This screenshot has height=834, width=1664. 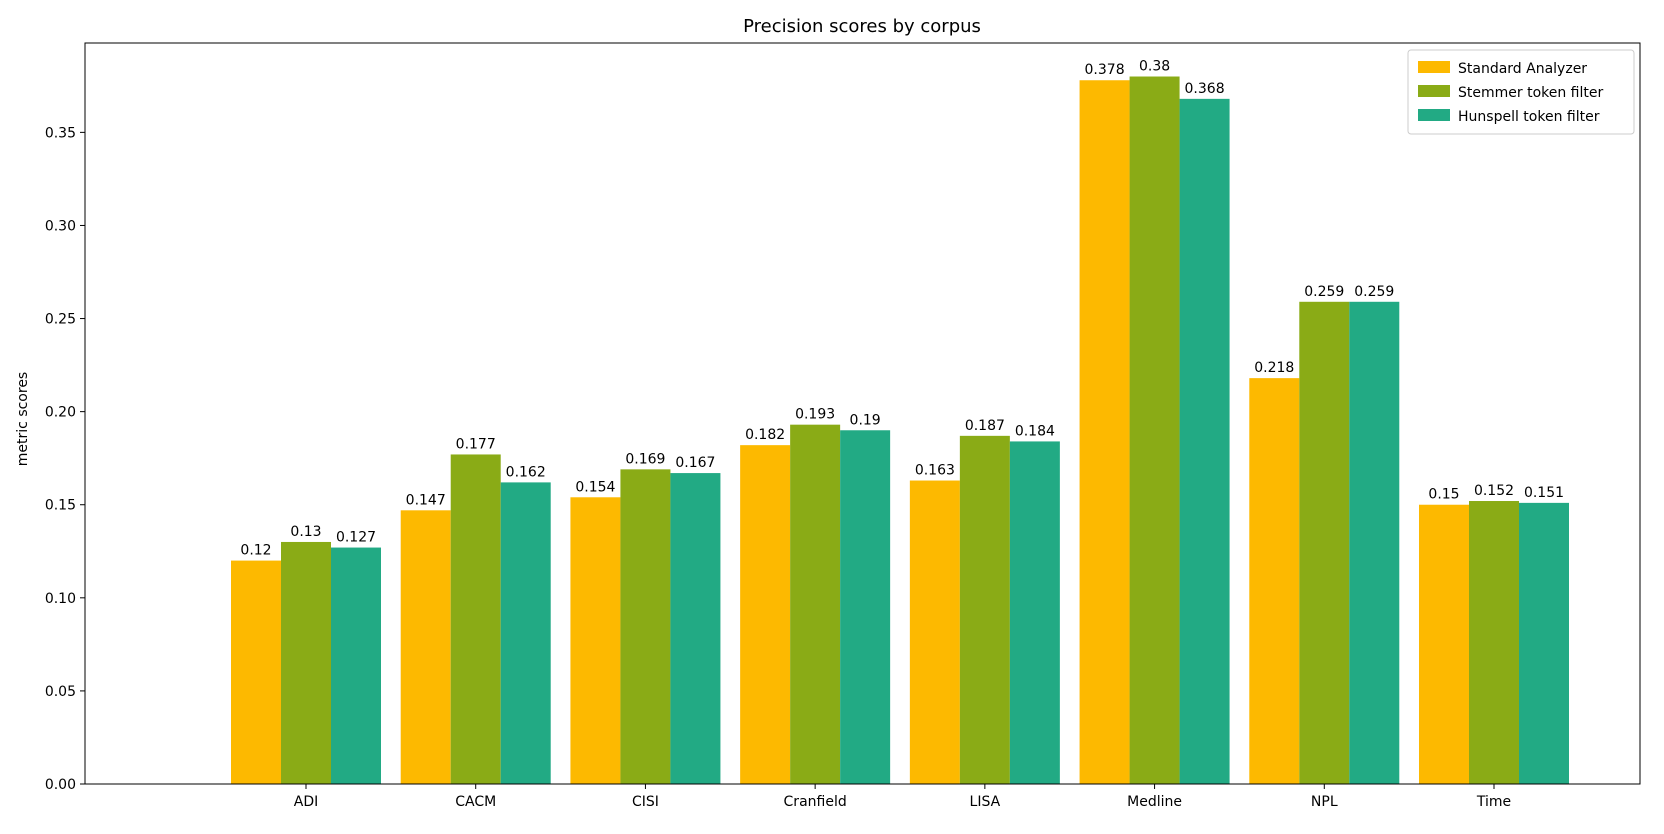 What do you see at coordinates (1522, 69) in the screenshot?
I see `legend-label: Standard Analyzer` at bounding box center [1522, 69].